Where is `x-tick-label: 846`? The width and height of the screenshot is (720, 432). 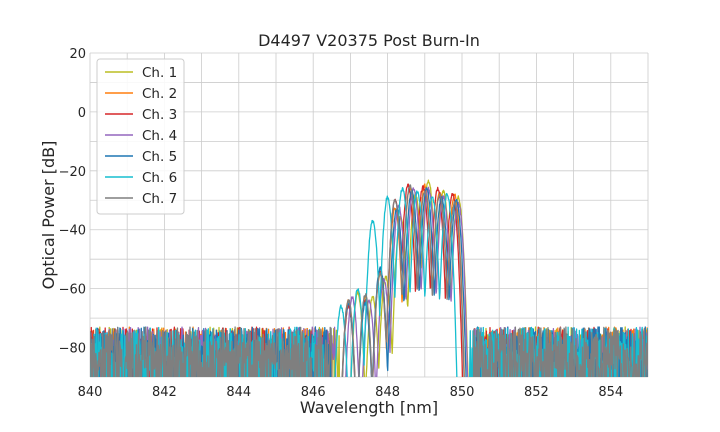
x-tick-label: 846 is located at coordinates (313, 392).